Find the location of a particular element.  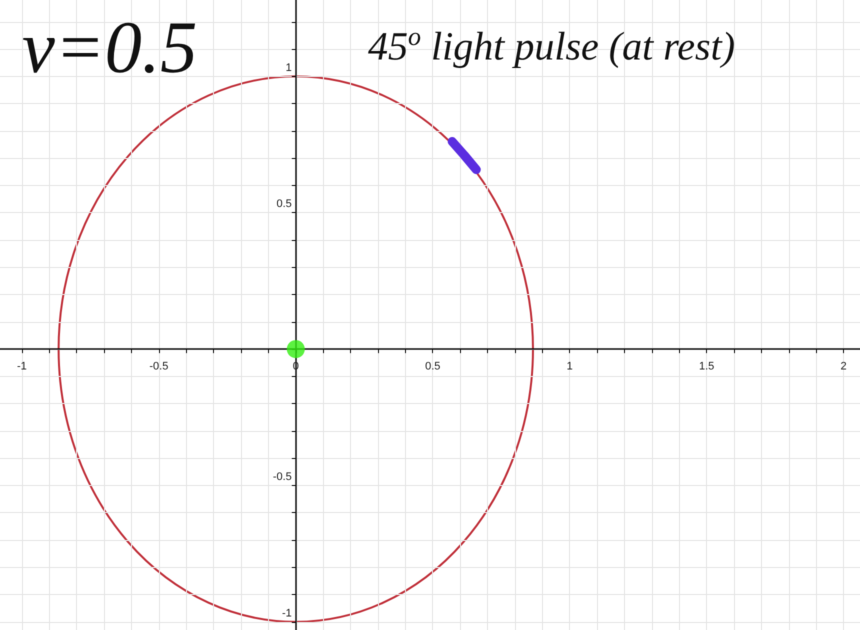

annotation: v=0.5 is located at coordinates (110, 48).